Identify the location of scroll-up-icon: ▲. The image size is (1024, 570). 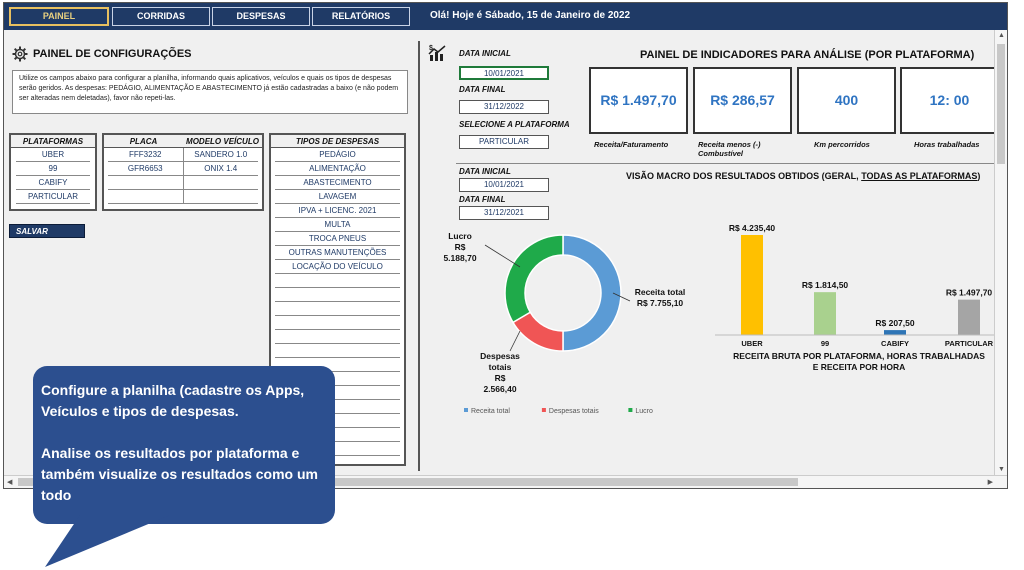
(1001, 35).